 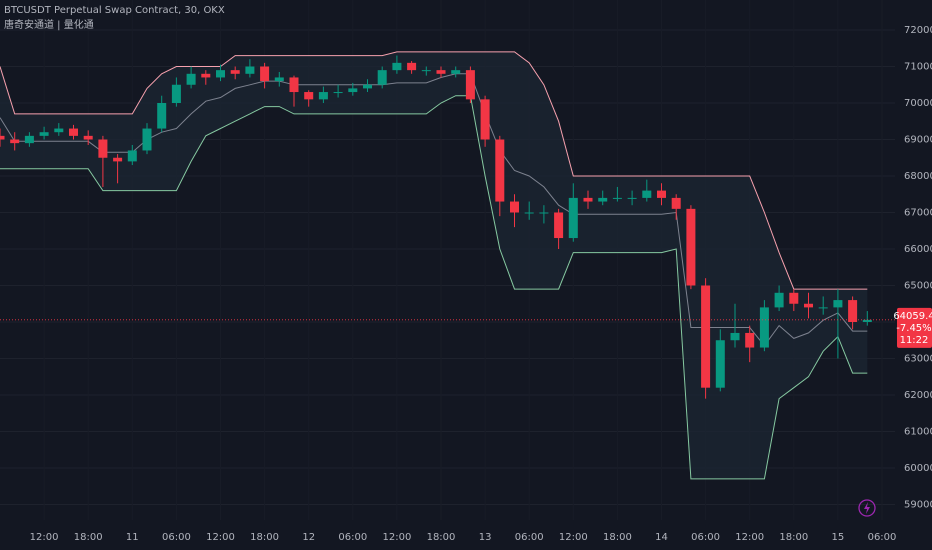 What do you see at coordinates (914, 340) in the screenshot?
I see `countdown-label: 11:22` at bounding box center [914, 340].